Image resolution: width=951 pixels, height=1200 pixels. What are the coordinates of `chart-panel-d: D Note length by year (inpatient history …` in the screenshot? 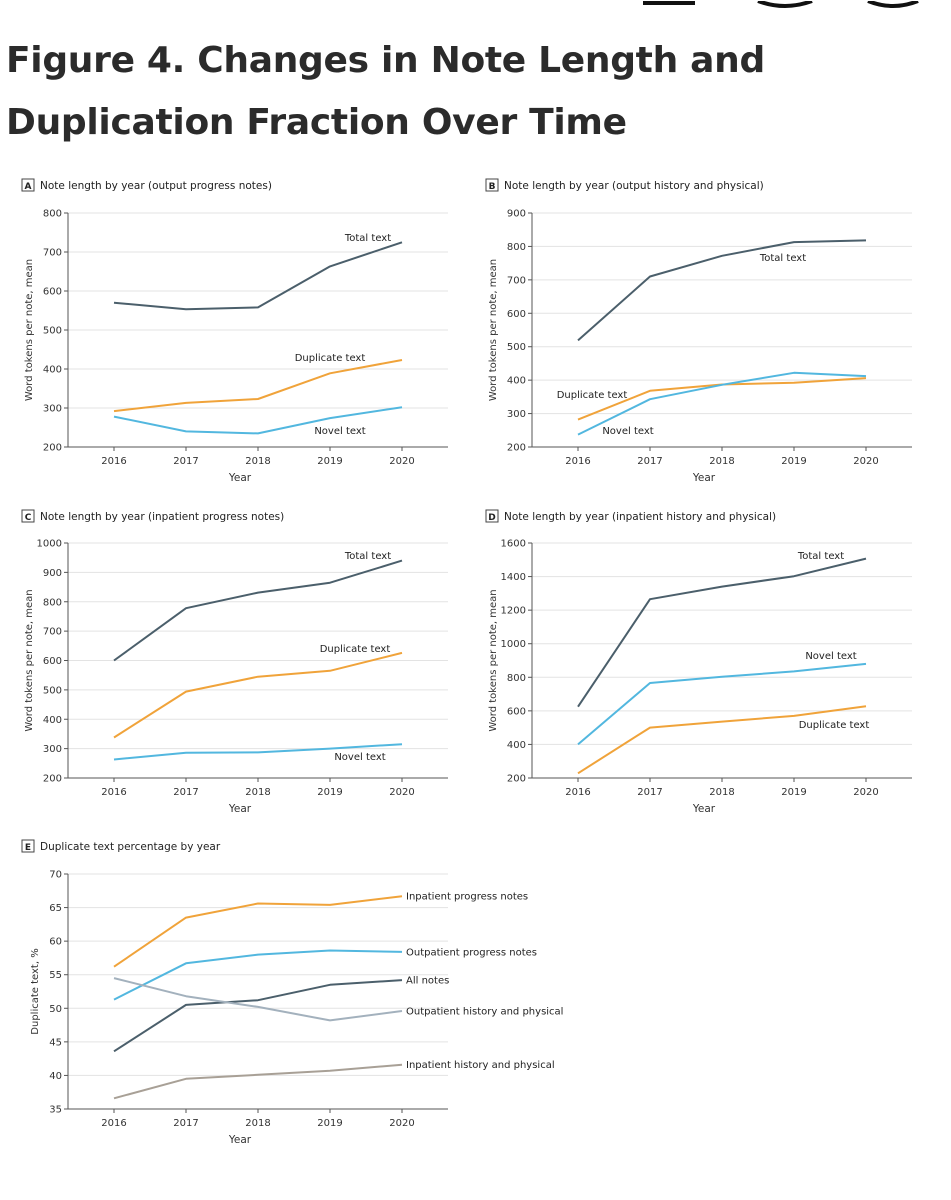 It's located at (698, 662).